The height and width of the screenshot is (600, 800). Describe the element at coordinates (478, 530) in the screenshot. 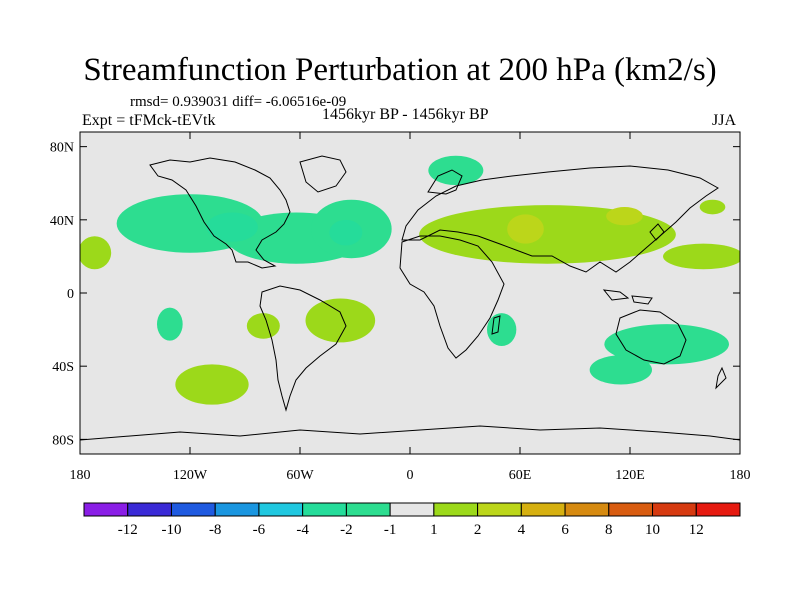

I see `colorbar-label: 2` at that location.